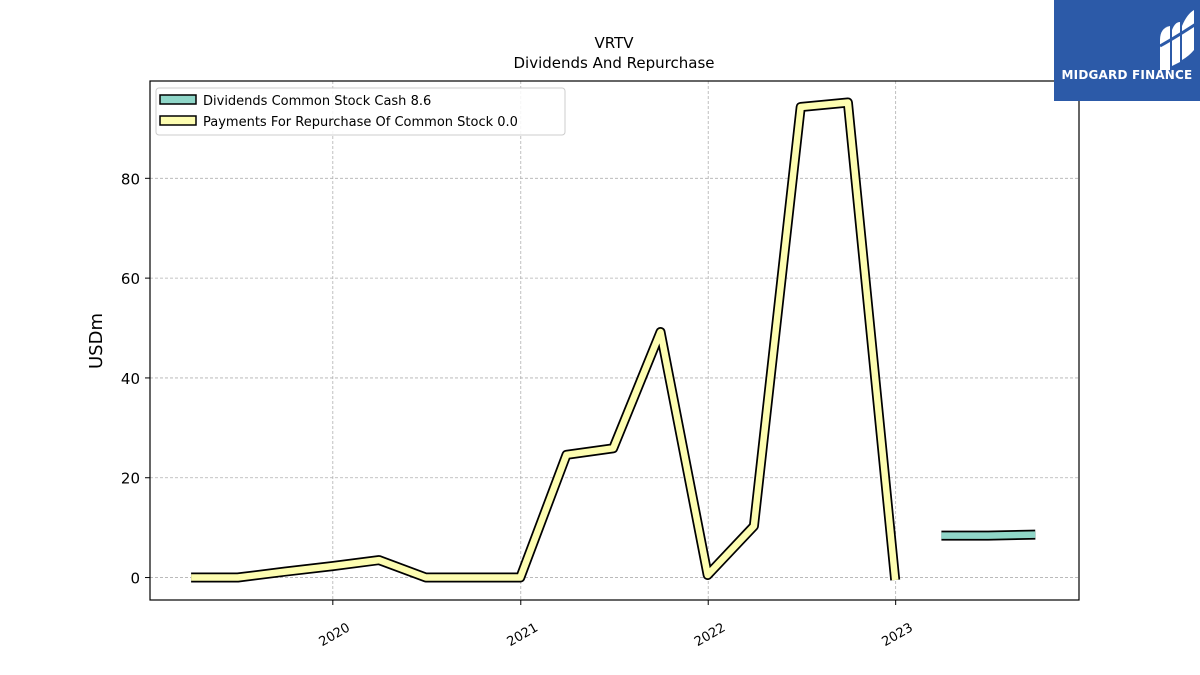 The width and height of the screenshot is (1200, 675). Describe the element at coordinates (335, 635) in the screenshot. I see `x-tick-label: 2020` at that location.